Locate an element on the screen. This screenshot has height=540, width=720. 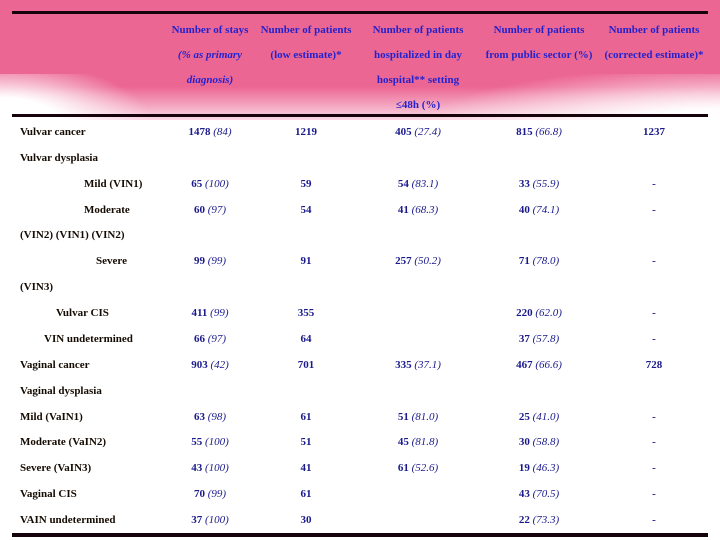
row-label: Moderate (VaIN2) is located at coordinates (63, 442).